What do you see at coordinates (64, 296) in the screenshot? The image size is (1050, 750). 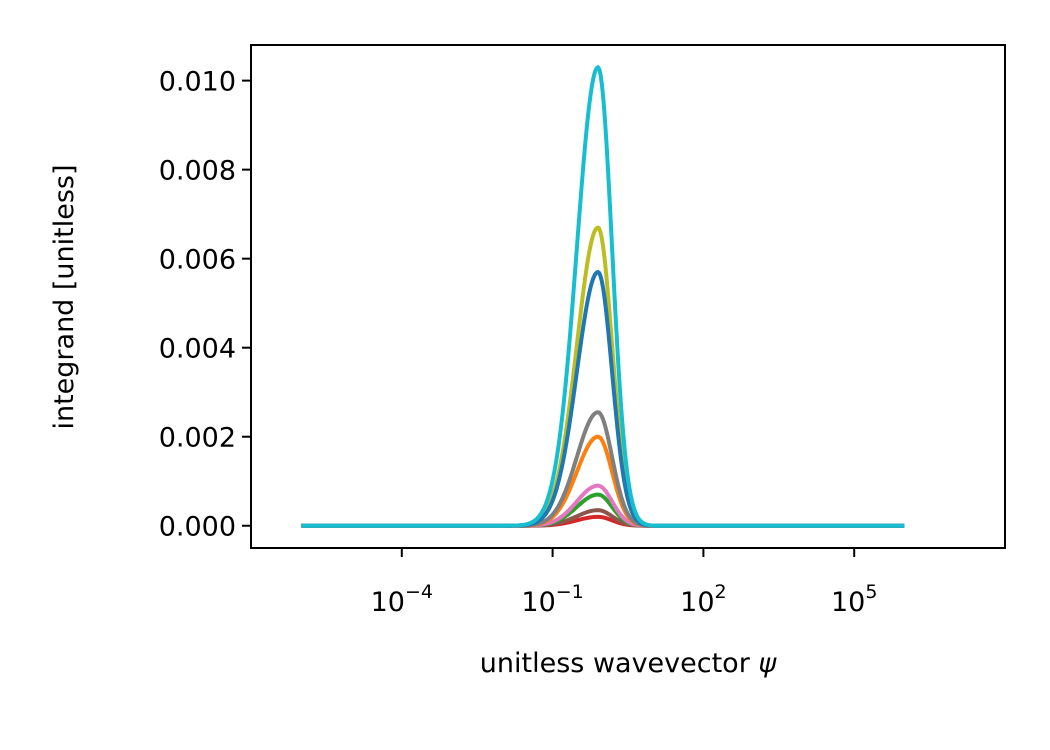 I see `y-axis-label: integrand [unitless]` at bounding box center [64, 296].